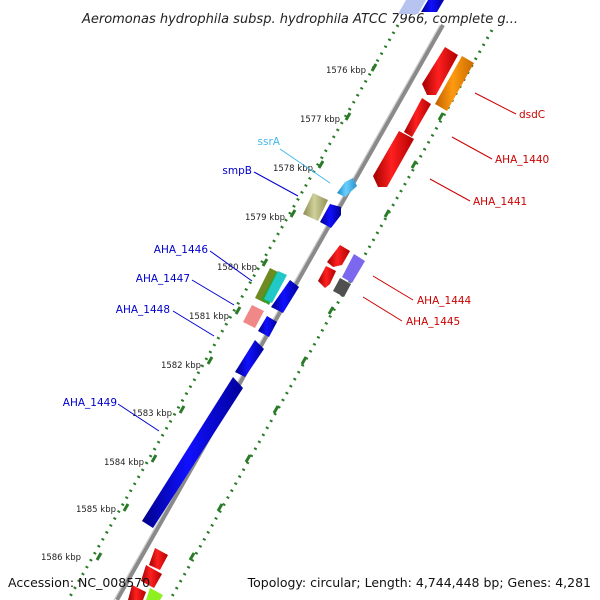  What do you see at coordinates (237, 268) in the screenshot?
I see `tick-label: 1580 kbp` at bounding box center [237, 268].